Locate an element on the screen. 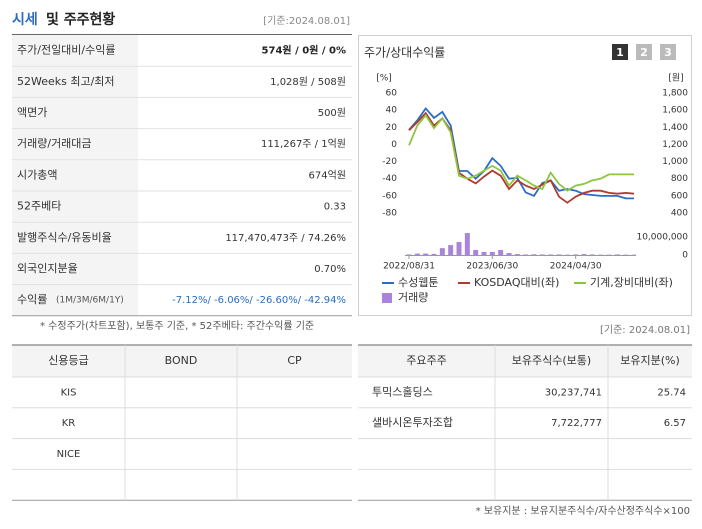  row-value: 1,028원 / 508원 is located at coordinates (308, 82).